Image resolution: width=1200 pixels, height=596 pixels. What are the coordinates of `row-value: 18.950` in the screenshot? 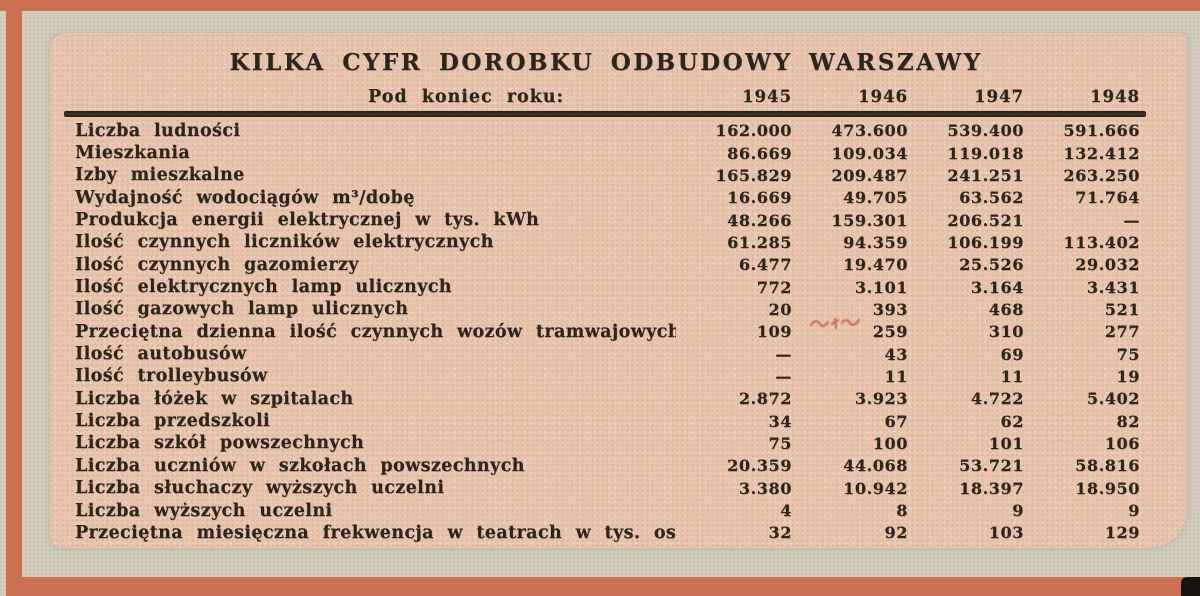 It's located at (1107, 488).